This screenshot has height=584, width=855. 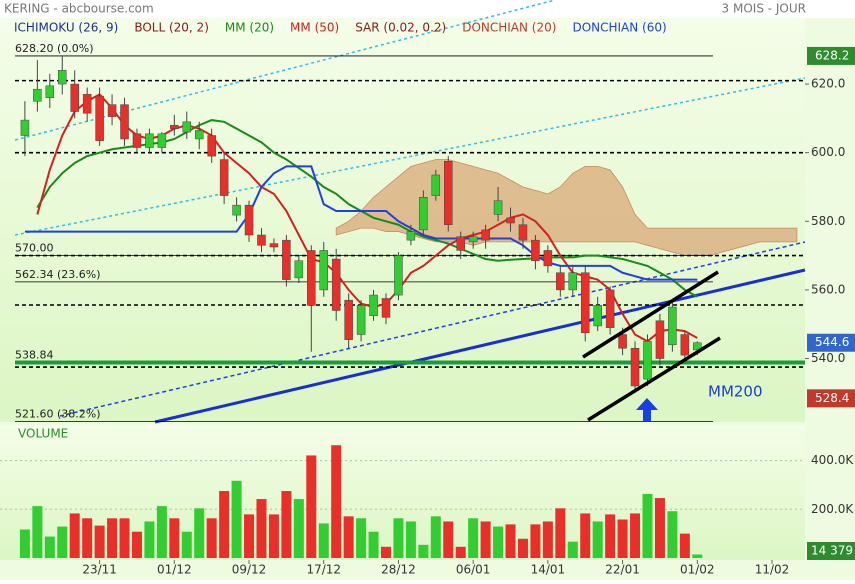 What do you see at coordinates (171, 28) in the screenshot?
I see `legend-entry: BOLL (20, 2)` at bounding box center [171, 28].